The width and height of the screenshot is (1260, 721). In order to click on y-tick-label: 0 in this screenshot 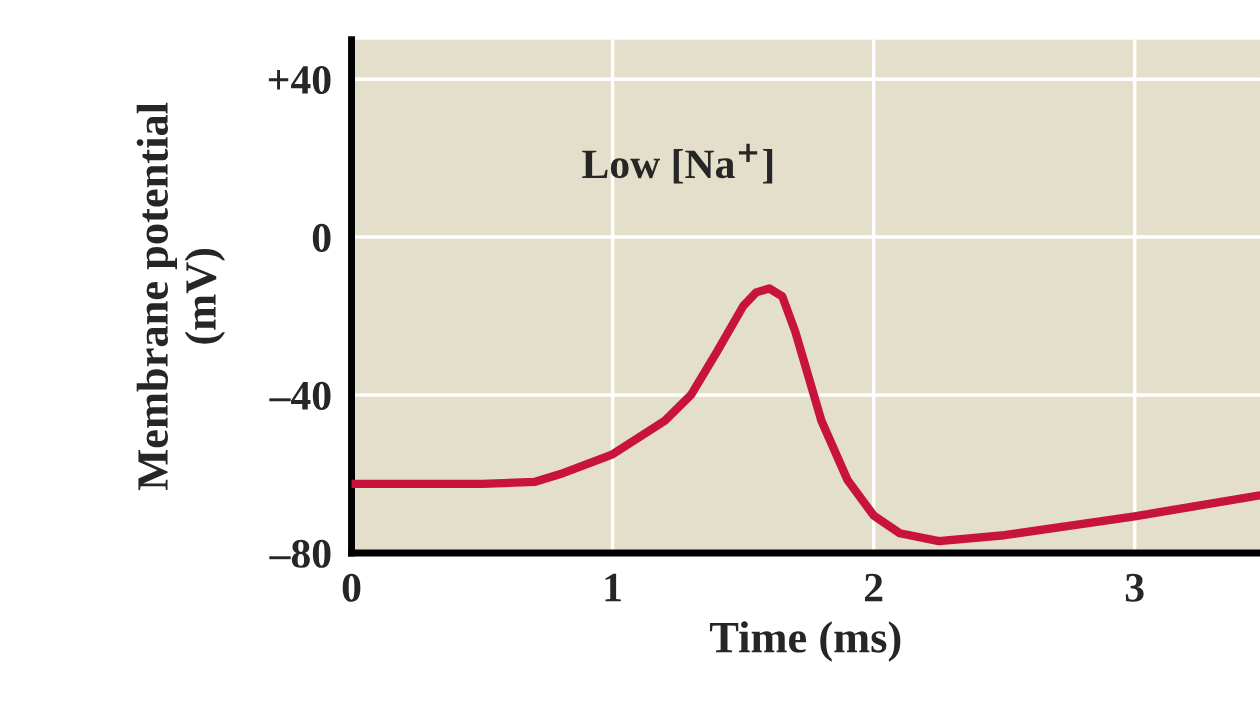, I will do `click(321, 237)`.